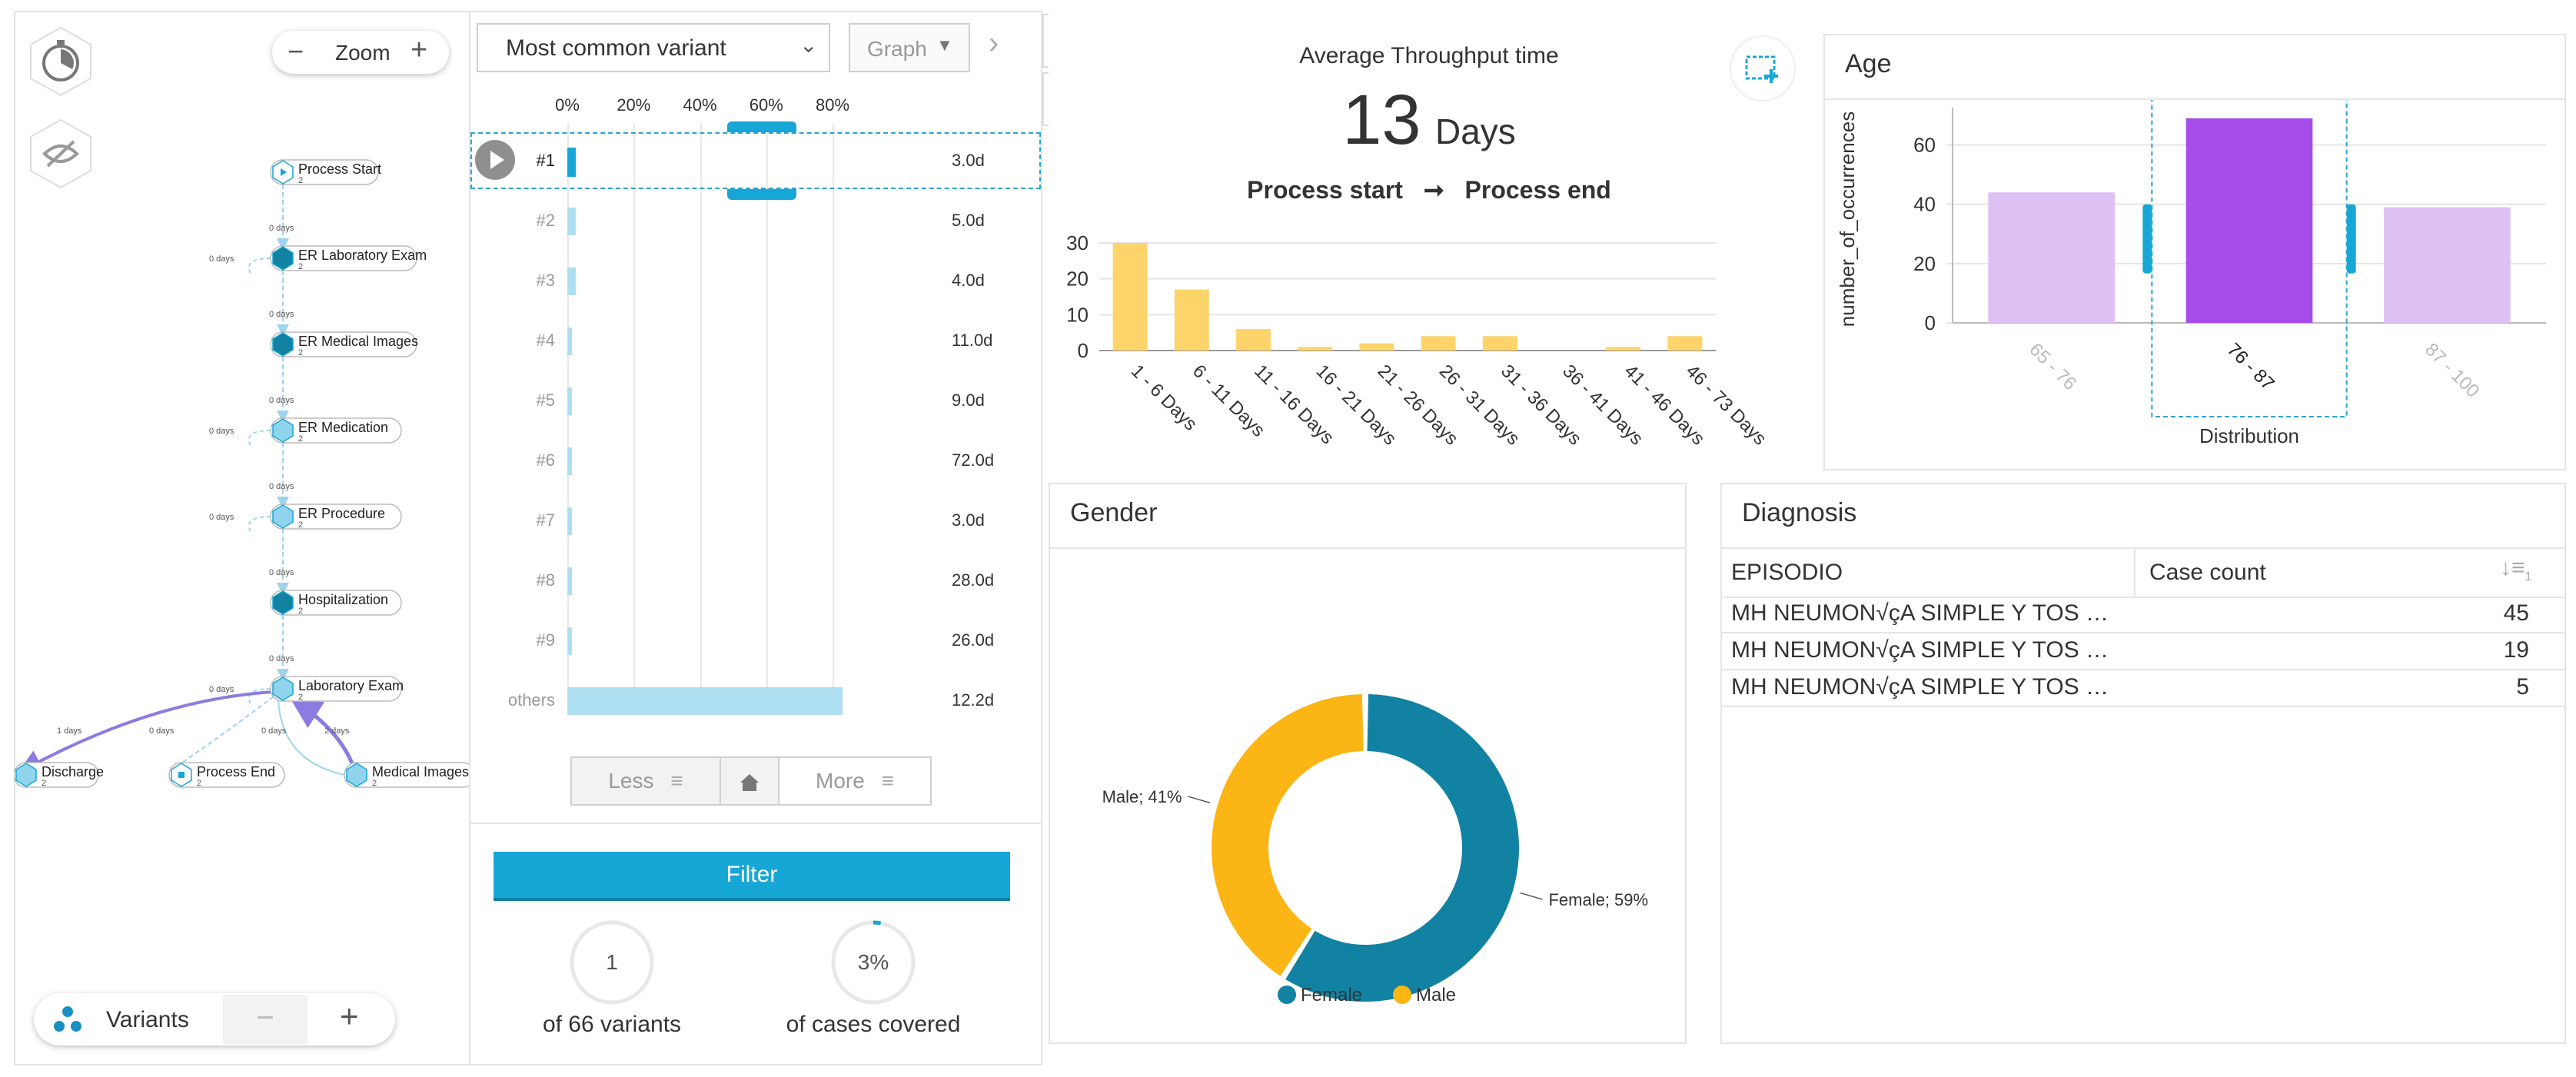 The width and height of the screenshot is (2576, 1077). Describe the element at coordinates (897, 49) in the screenshot. I see `view-dropdown-value: Graph` at that location.